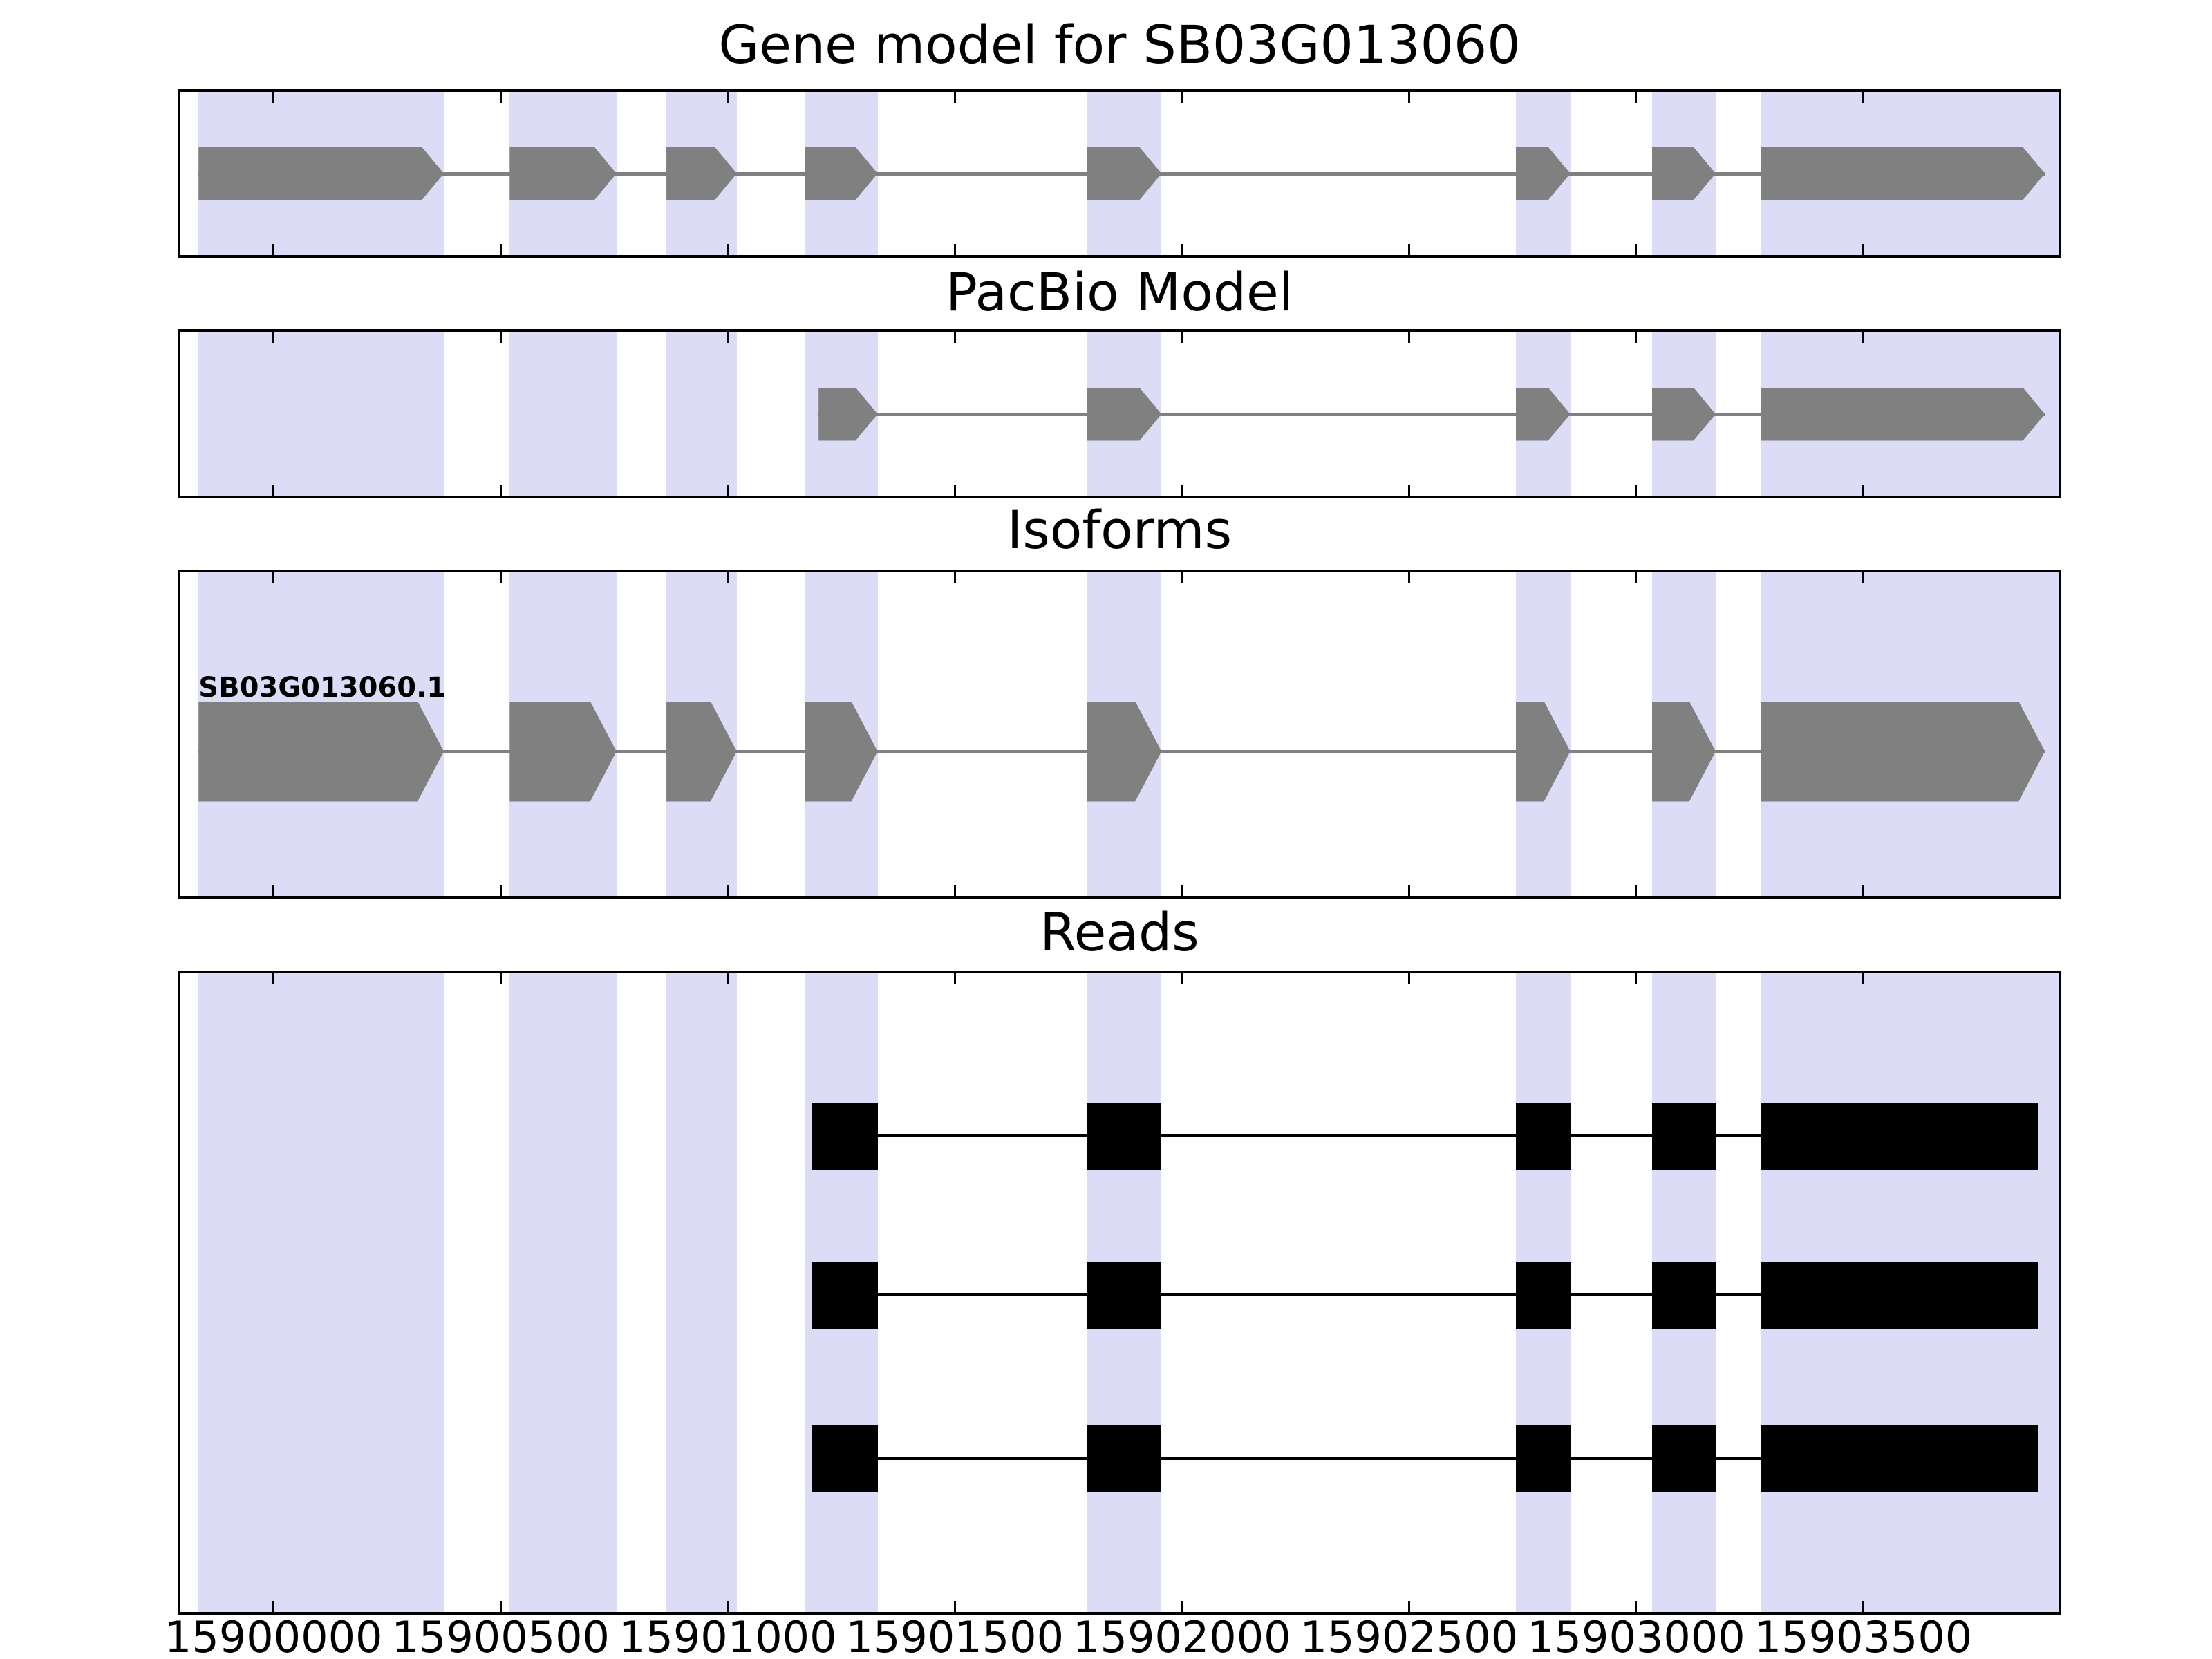  I want to click on x-tick-label: 15901000, so click(728, 1635).